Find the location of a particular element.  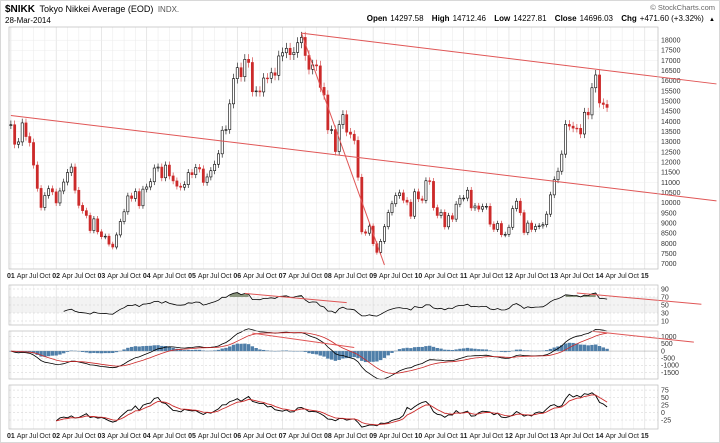

svg-text: 14000 is located at coordinates (671, 122).